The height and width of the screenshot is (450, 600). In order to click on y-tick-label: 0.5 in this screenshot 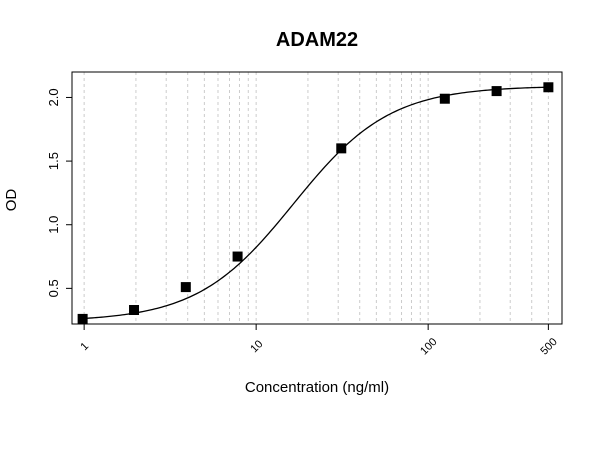, I will do `click(53, 288)`.